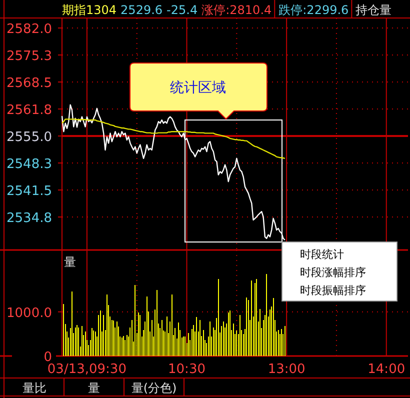 The image size is (410, 398). What do you see at coordinates (374, 10) in the screenshot?
I see `text: 持仓量` at bounding box center [374, 10].